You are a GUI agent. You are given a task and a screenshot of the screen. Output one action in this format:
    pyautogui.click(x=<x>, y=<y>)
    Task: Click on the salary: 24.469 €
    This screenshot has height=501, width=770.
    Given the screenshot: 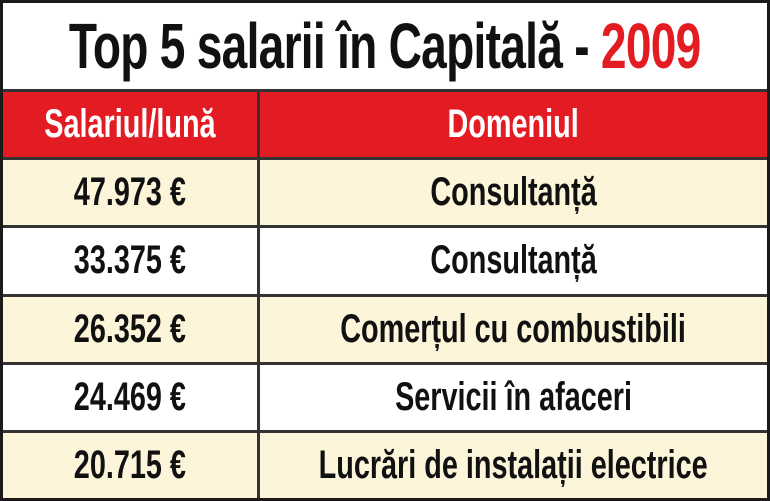 What is the action you would take?
    pyautogui.click(x=130, y=396)
    